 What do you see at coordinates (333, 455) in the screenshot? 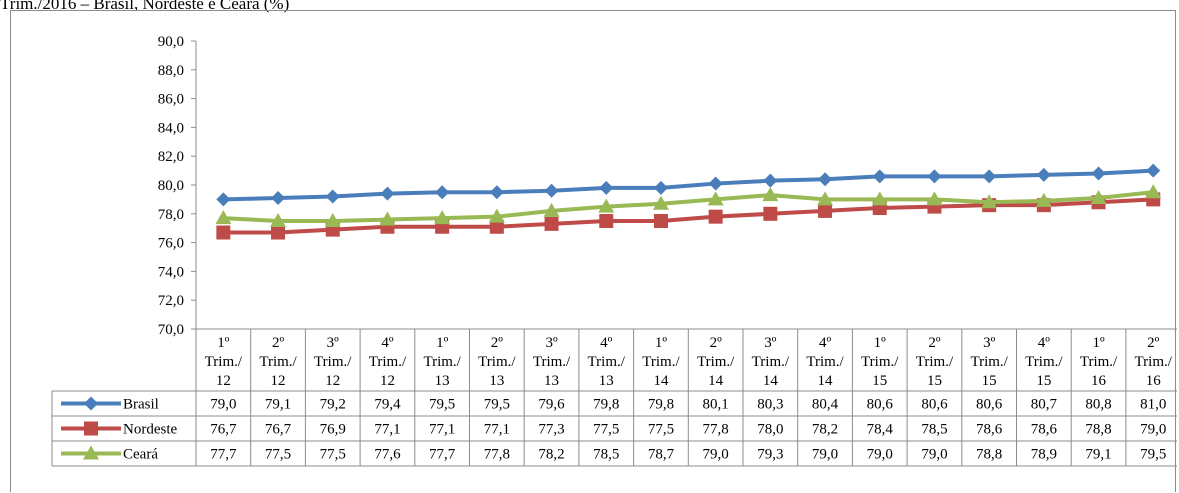
I see `data-label-ceara: 77,5` at bounding box center [333, 455].